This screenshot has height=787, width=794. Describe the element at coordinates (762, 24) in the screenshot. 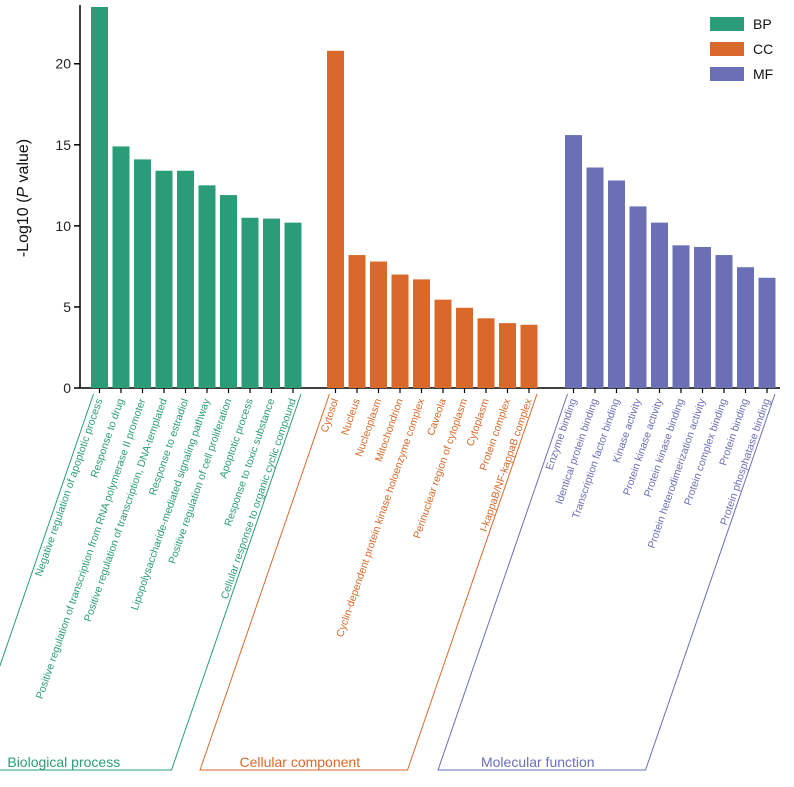

I see `legend-entry: BP` at that location.